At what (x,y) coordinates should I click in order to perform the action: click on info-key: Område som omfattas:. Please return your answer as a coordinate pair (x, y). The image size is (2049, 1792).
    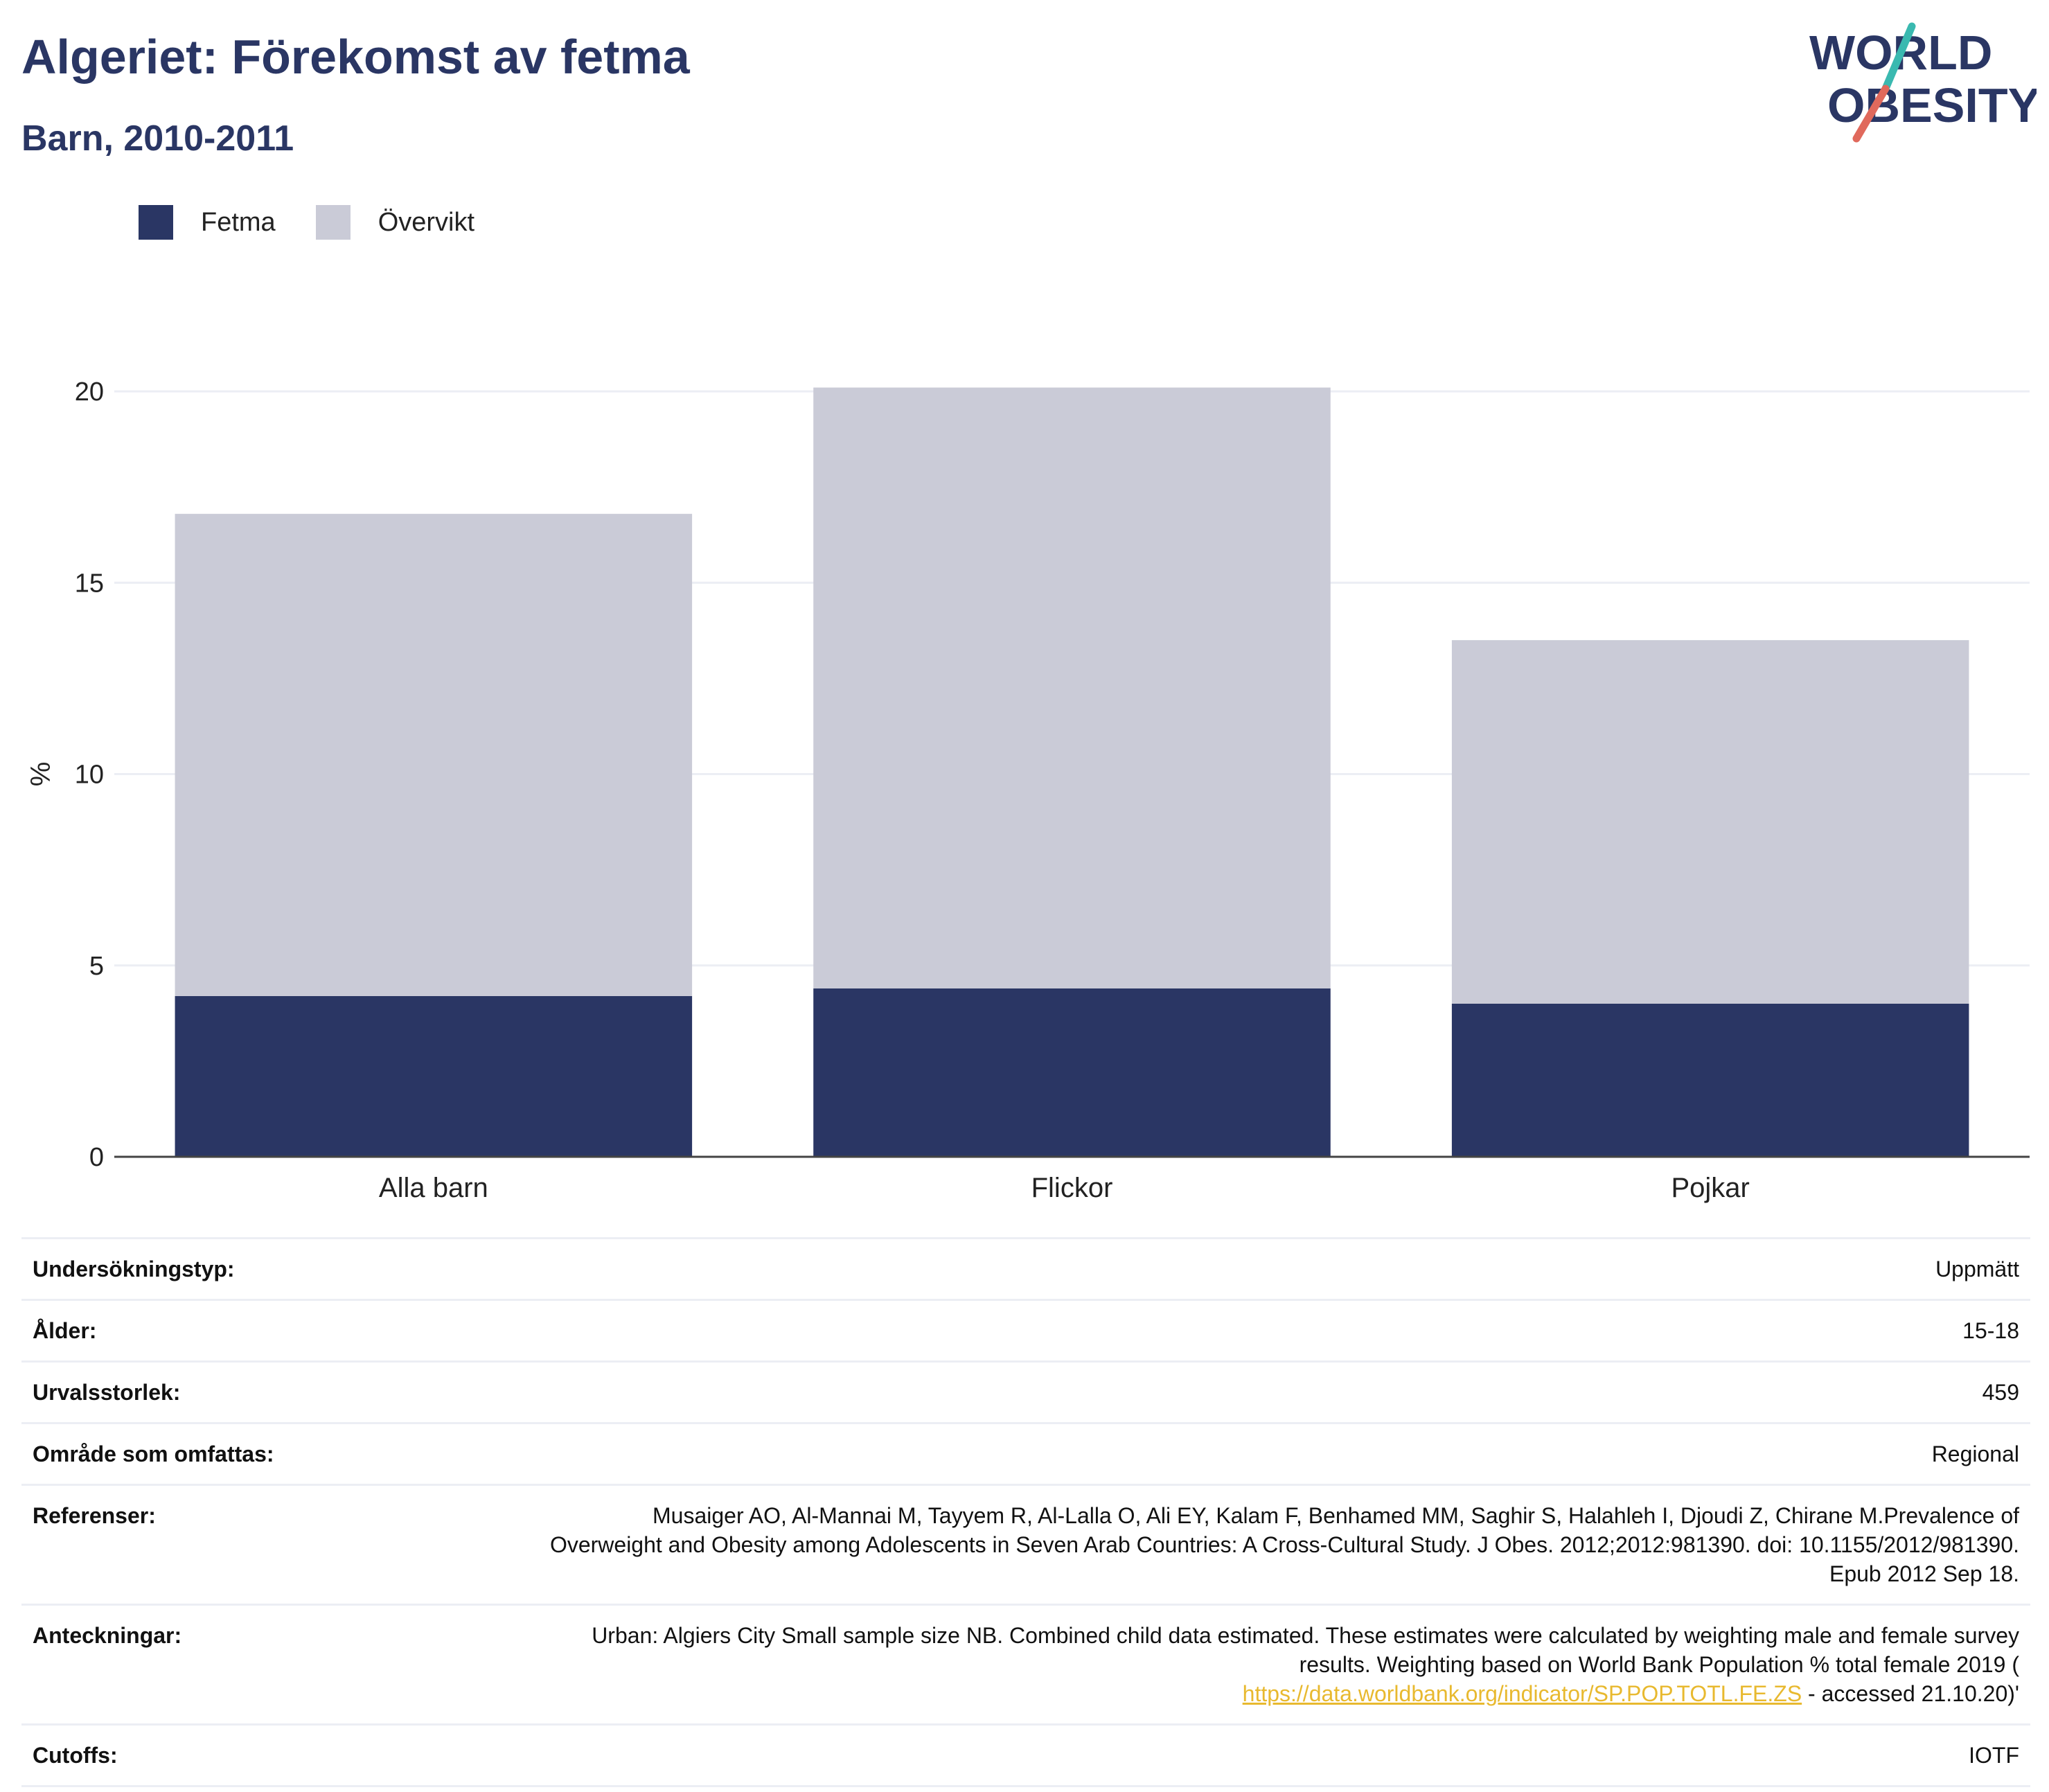
    Looking at the image, I should click on (275, 1453).